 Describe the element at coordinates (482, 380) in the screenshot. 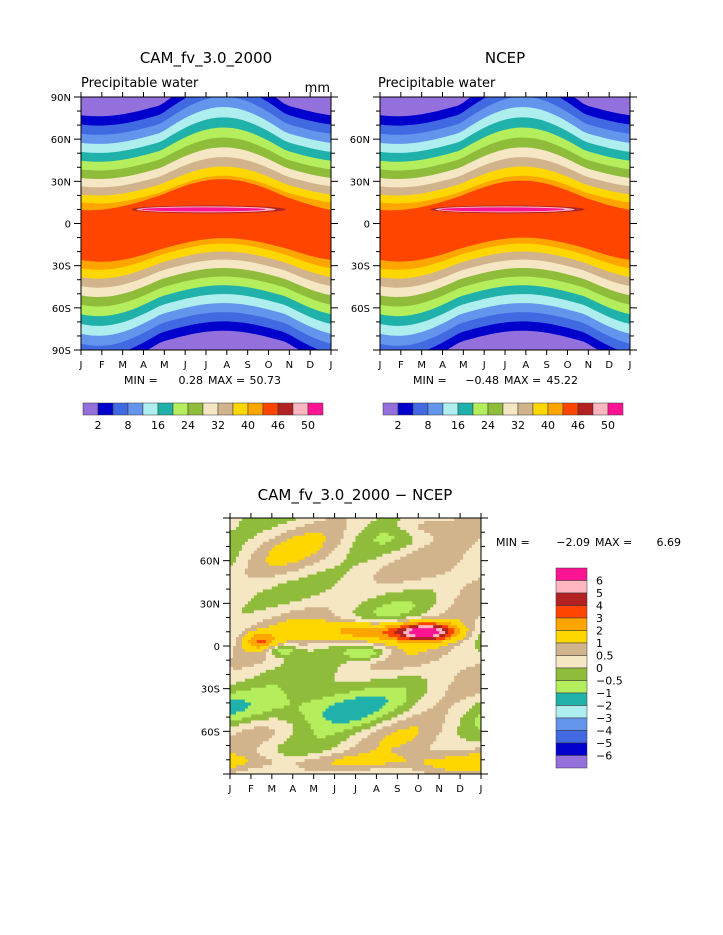

I see `panel-ncep-min-value: −0.48` at that location.